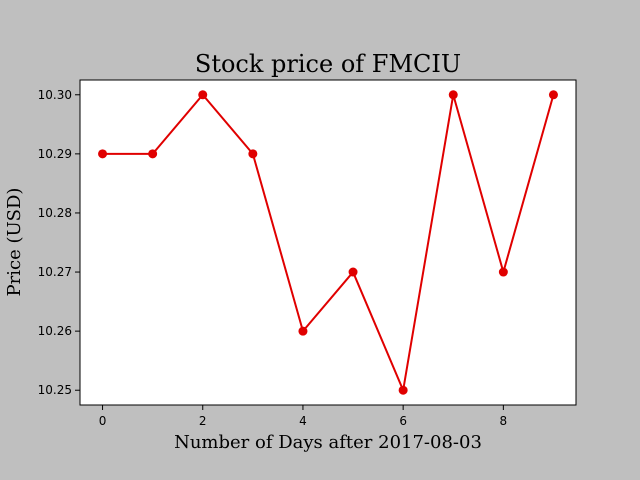 The width and height of the screenshot is (640, 480). What do you see at coordinates (55, 213) in the screenshot?
I see `y-tick-label: 10.28` at bounding box center [55, 213].